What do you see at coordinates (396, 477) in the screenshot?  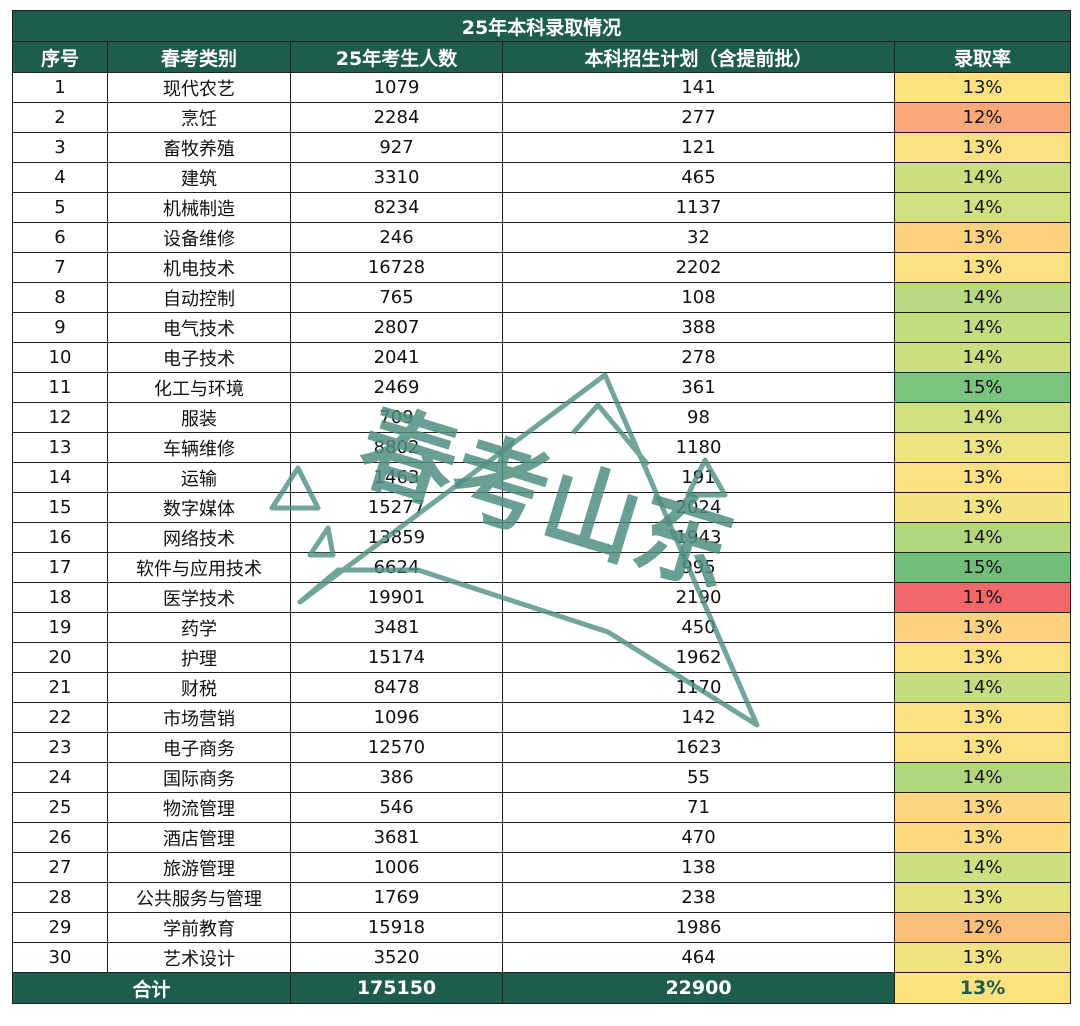 I see `cell-students: 1463` at bounding box center [396, 477].